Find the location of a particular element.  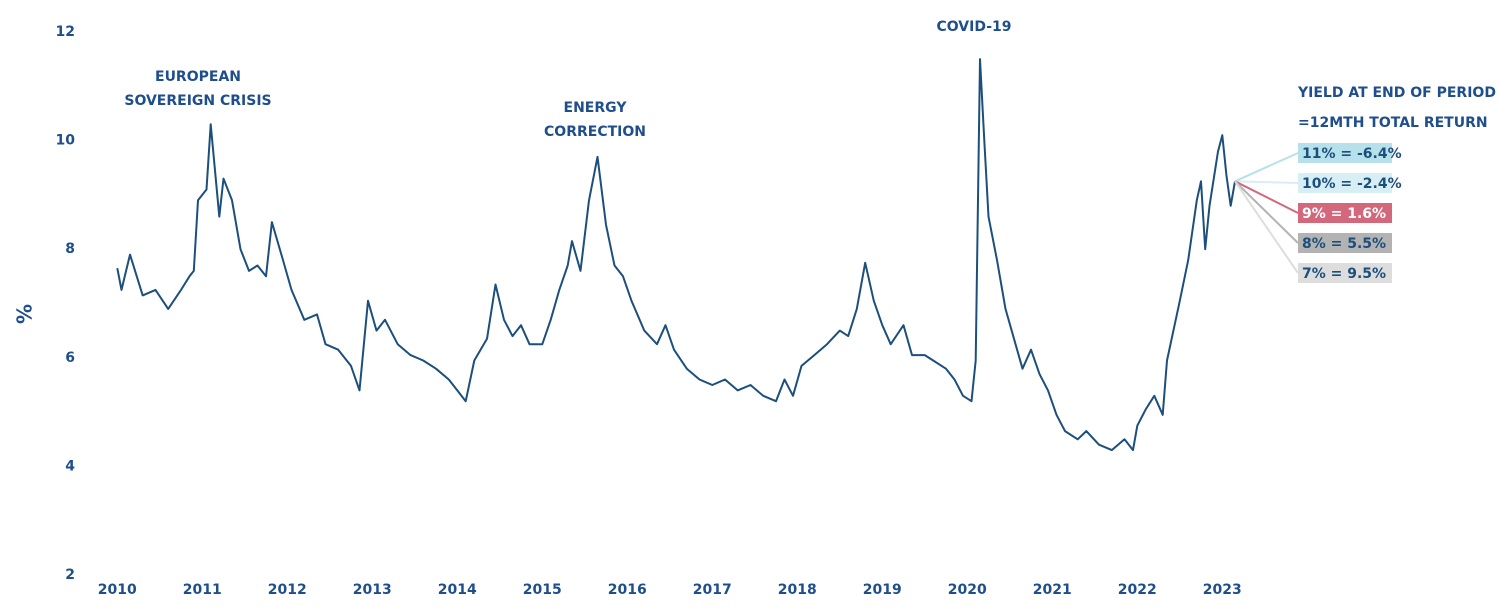

annotation: EUROPEAN is located at coordinates (198, 77).